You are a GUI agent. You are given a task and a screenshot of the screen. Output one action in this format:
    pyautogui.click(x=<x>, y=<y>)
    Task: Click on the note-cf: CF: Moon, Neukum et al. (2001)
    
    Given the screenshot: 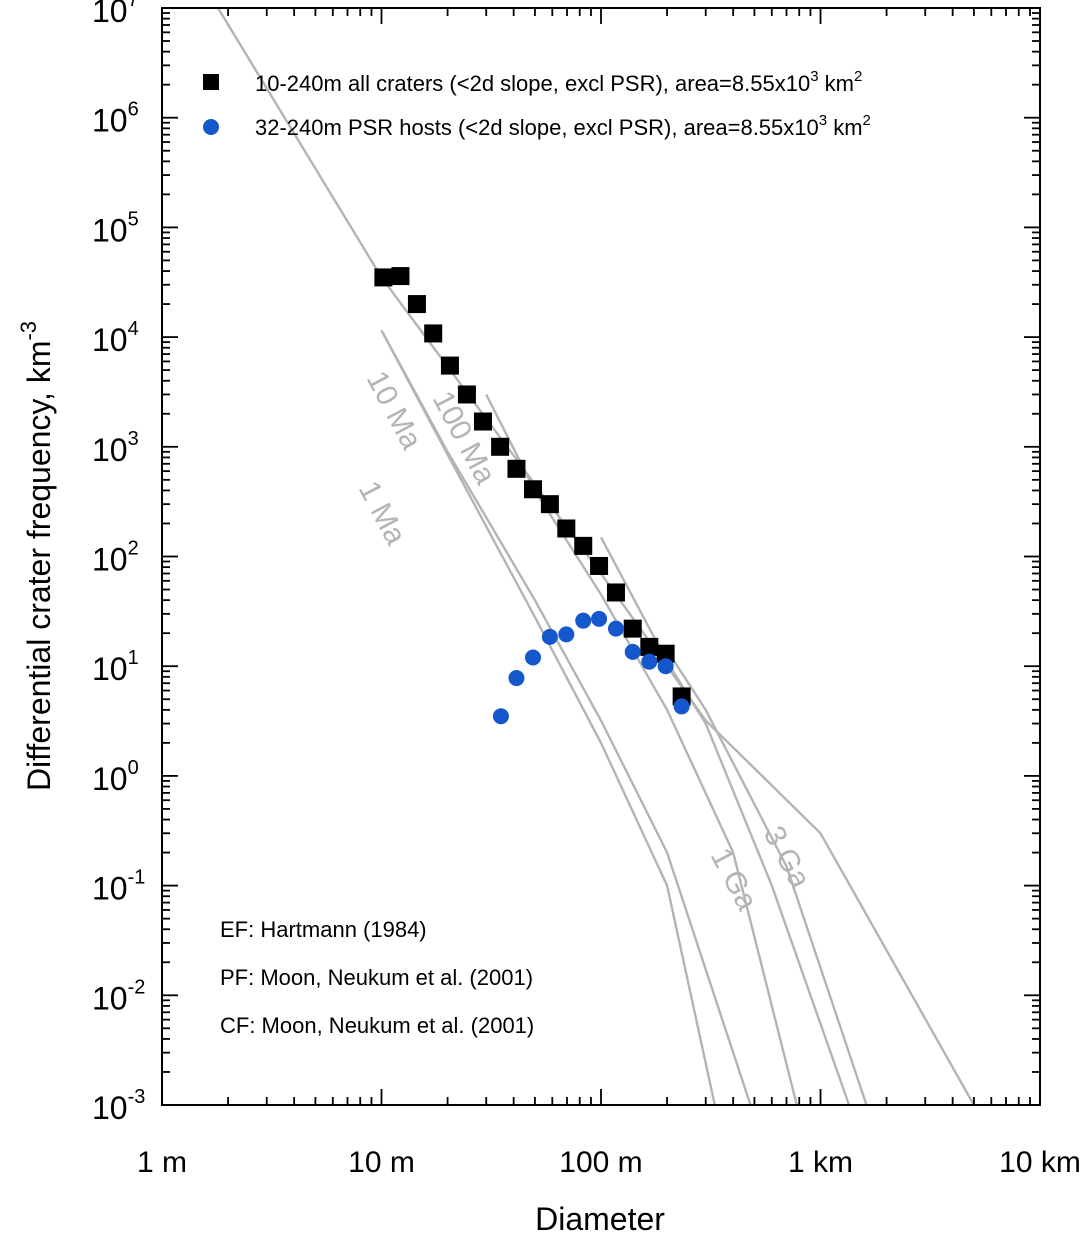 What is the action you would take?
    pyautogui.click(x=377, y=1025)
    